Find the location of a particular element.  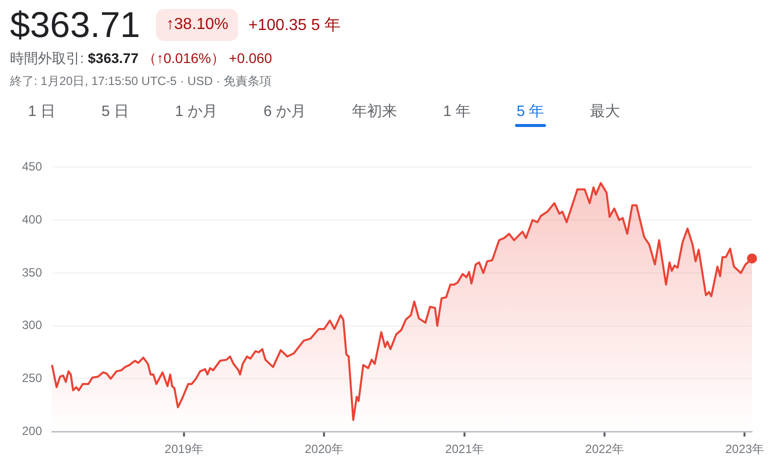

y-tick-label: 450 is located at coordinates (32, 167).